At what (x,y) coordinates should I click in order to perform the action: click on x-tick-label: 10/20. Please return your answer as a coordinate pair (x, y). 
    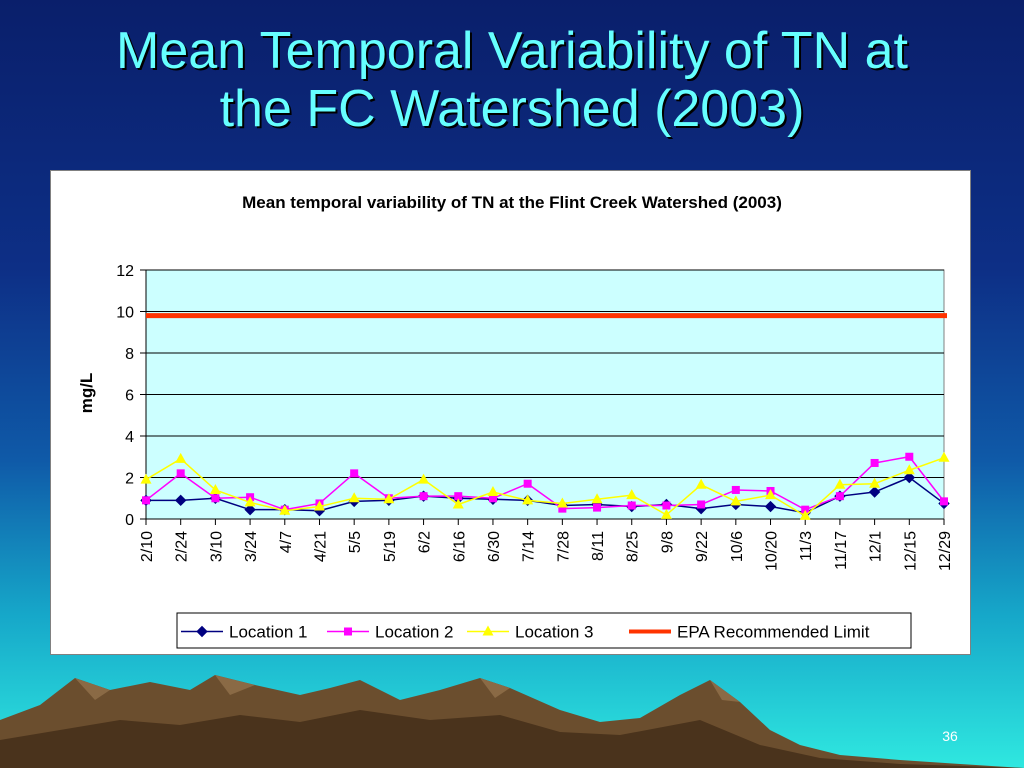
    Looking at the image, I should click on (772, 551).